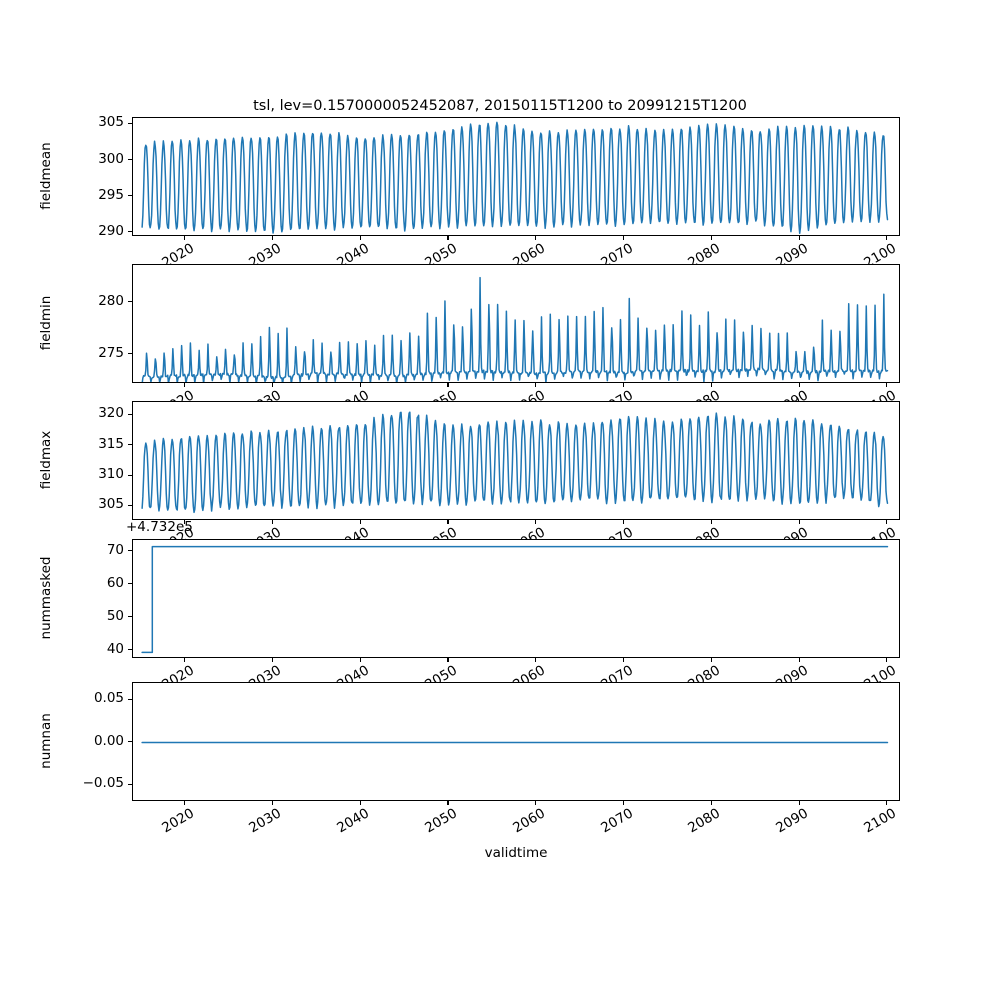 The image size is (1000, 1000). I want to click on ytick-label-fieldmax: 320, so click(111, 413).